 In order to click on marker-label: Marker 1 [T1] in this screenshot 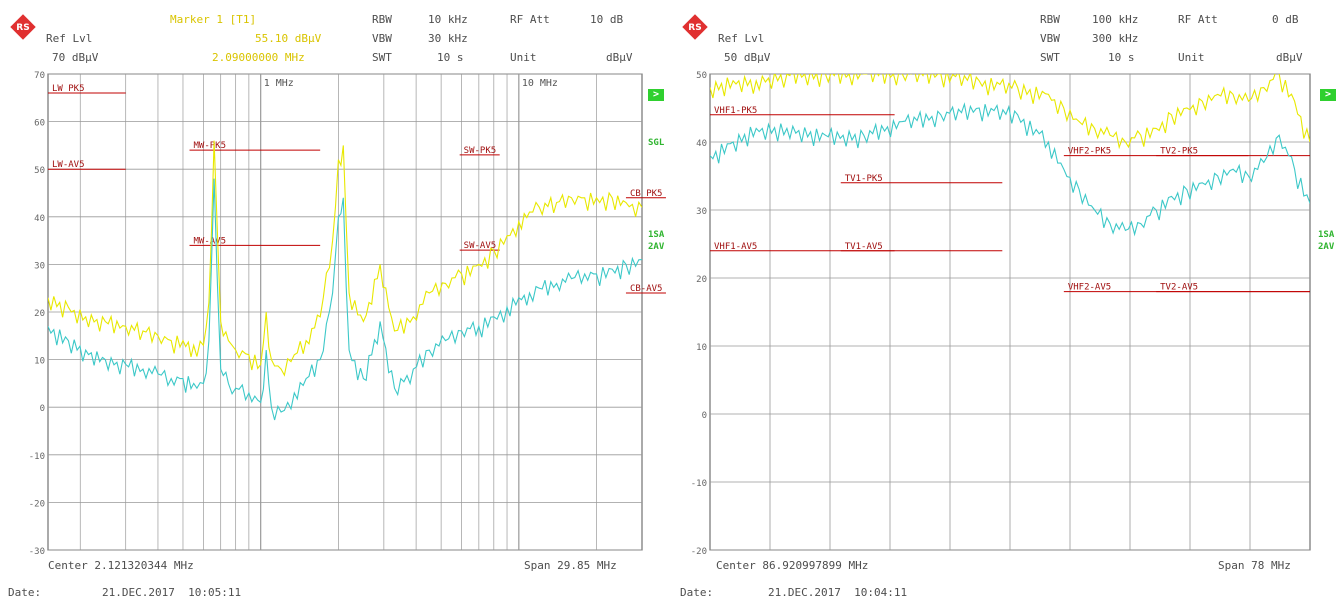, I will do `click(213, 19)`.